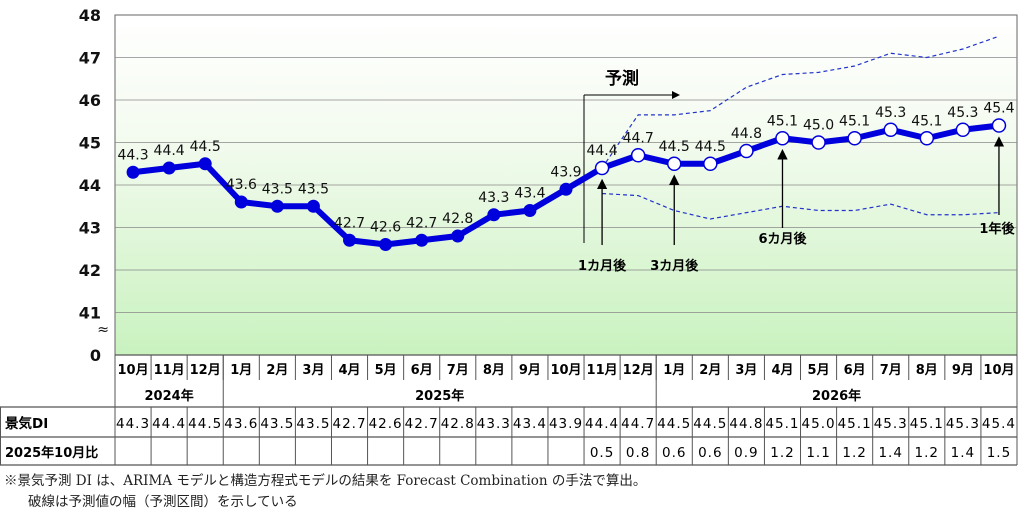  Describe the element at coordinates (90, 58) in the screenshot. I see `y-tick-label: 47` at that location.